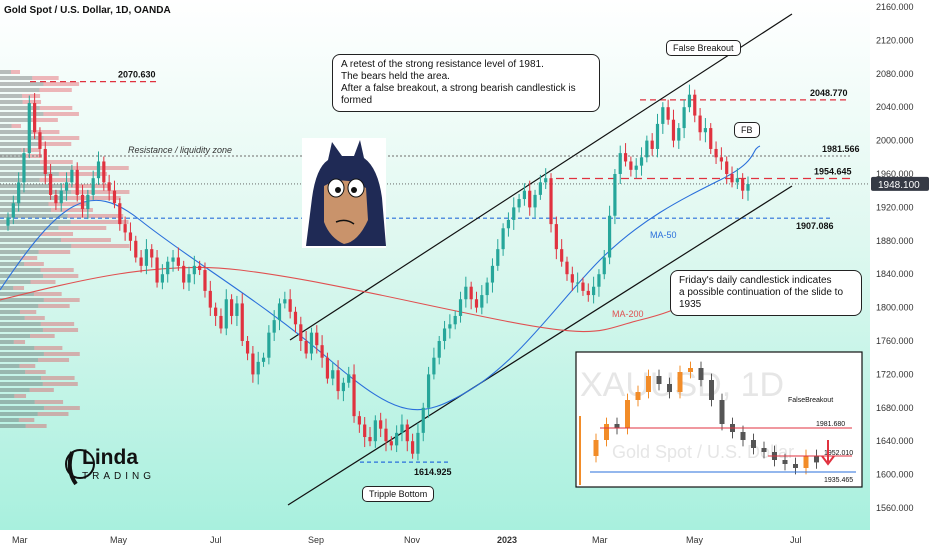  Describe the element at coordinates (119, 540) in the screenshot. I see `x-tick-label: May` at that location.